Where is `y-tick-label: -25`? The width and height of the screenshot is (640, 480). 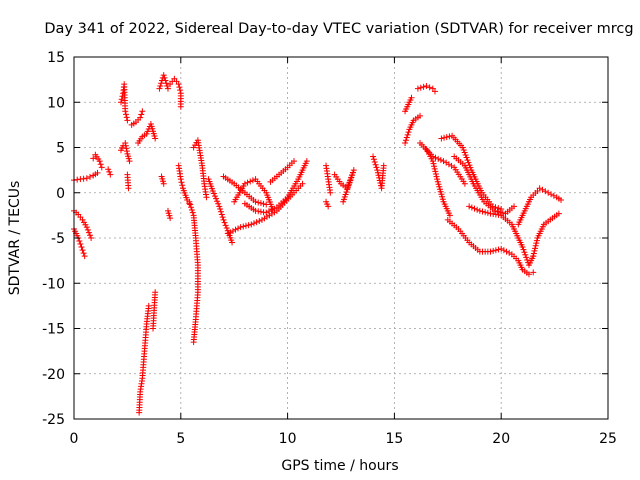 y-tick-label: -25 is located at coordinates (53, 420).